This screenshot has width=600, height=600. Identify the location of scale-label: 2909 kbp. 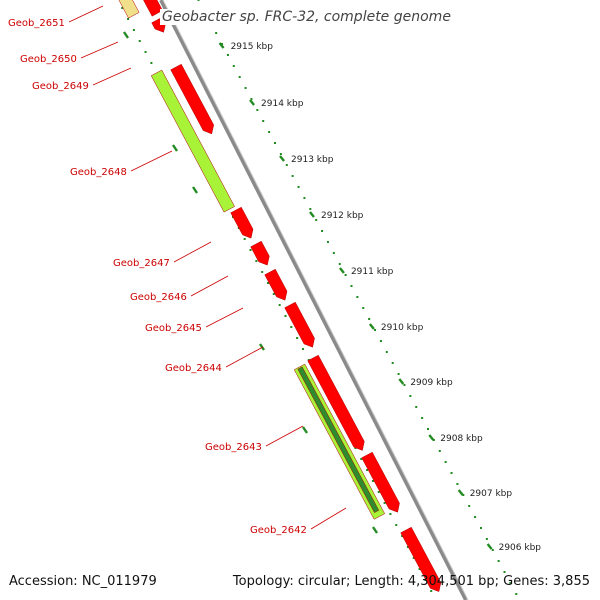
(431, 383).